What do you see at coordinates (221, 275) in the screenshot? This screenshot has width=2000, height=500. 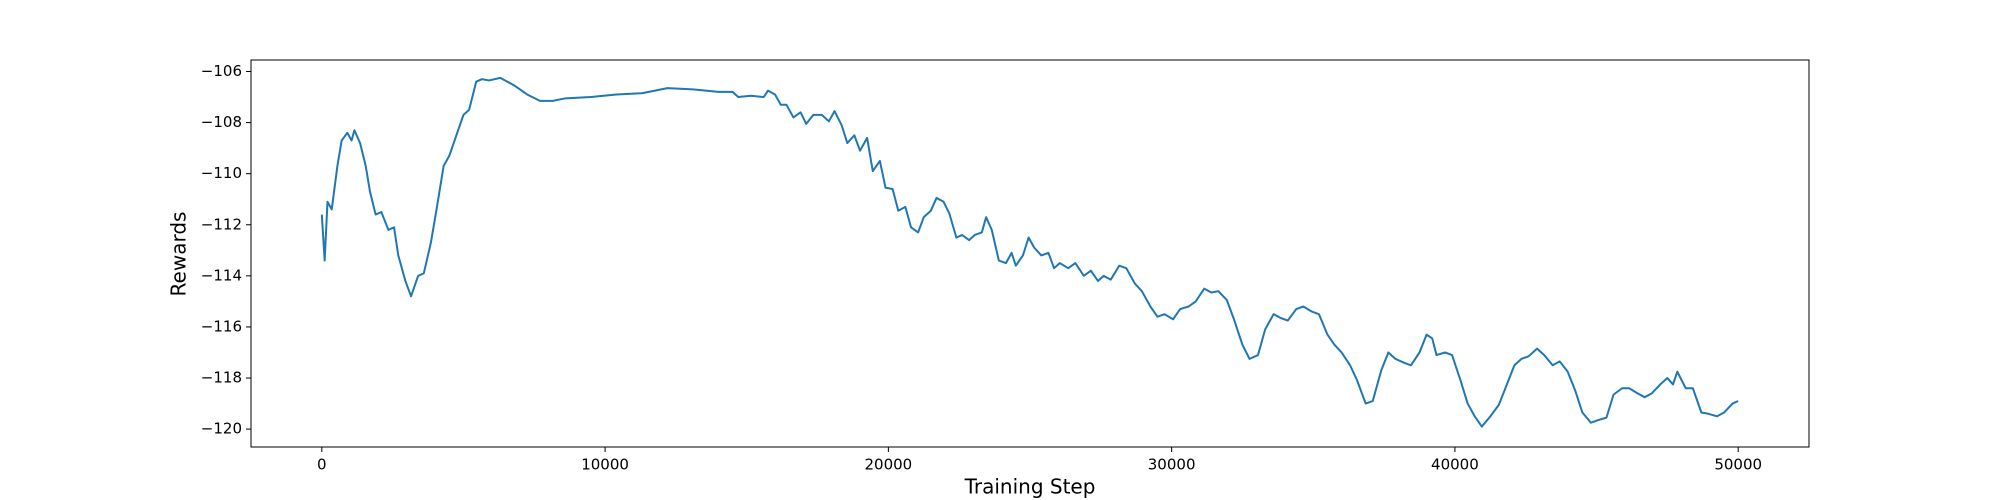 I see `y-tick-label: −114` at bounding box center [221, 275].